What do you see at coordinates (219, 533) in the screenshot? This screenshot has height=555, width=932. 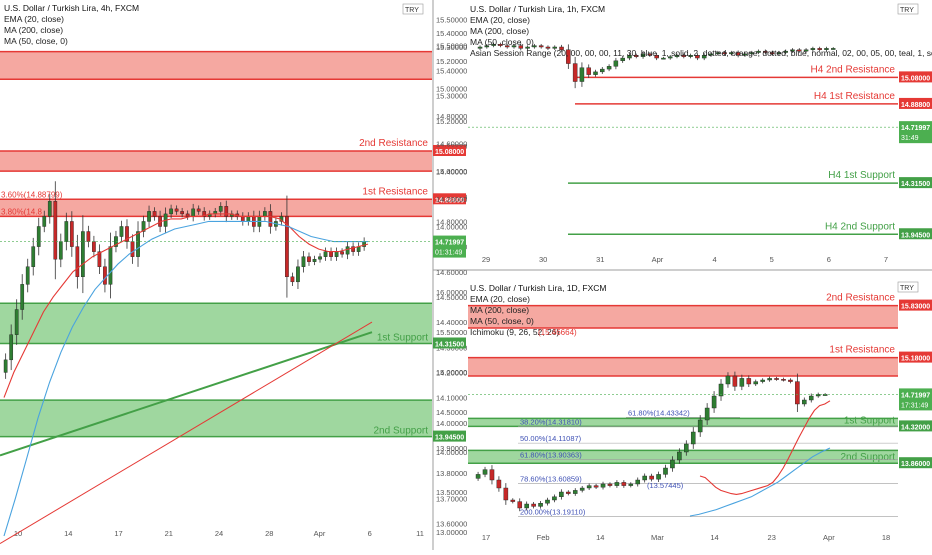 I see `x-tick-label: 24` at bounding box center [219, 533].